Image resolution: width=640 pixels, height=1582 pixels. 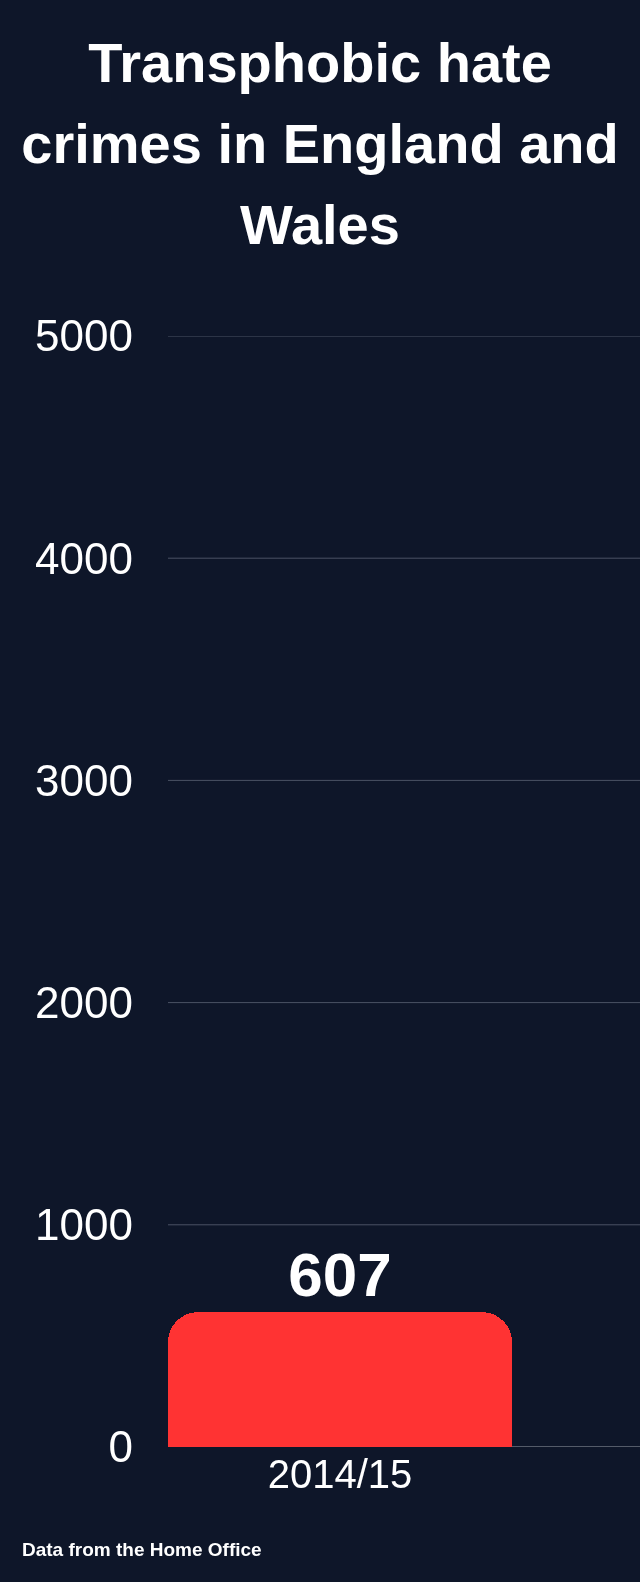 I want to click on x-tick-label: 2014/15, so click(x=340, y=1474).